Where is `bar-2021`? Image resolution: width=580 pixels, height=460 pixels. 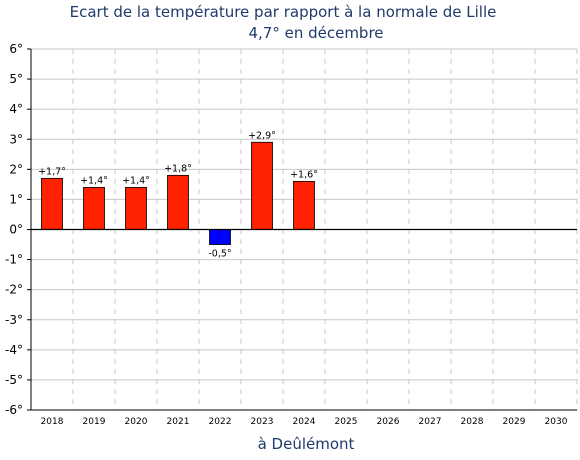 bar-2021 is located at coordinates (178, 202).